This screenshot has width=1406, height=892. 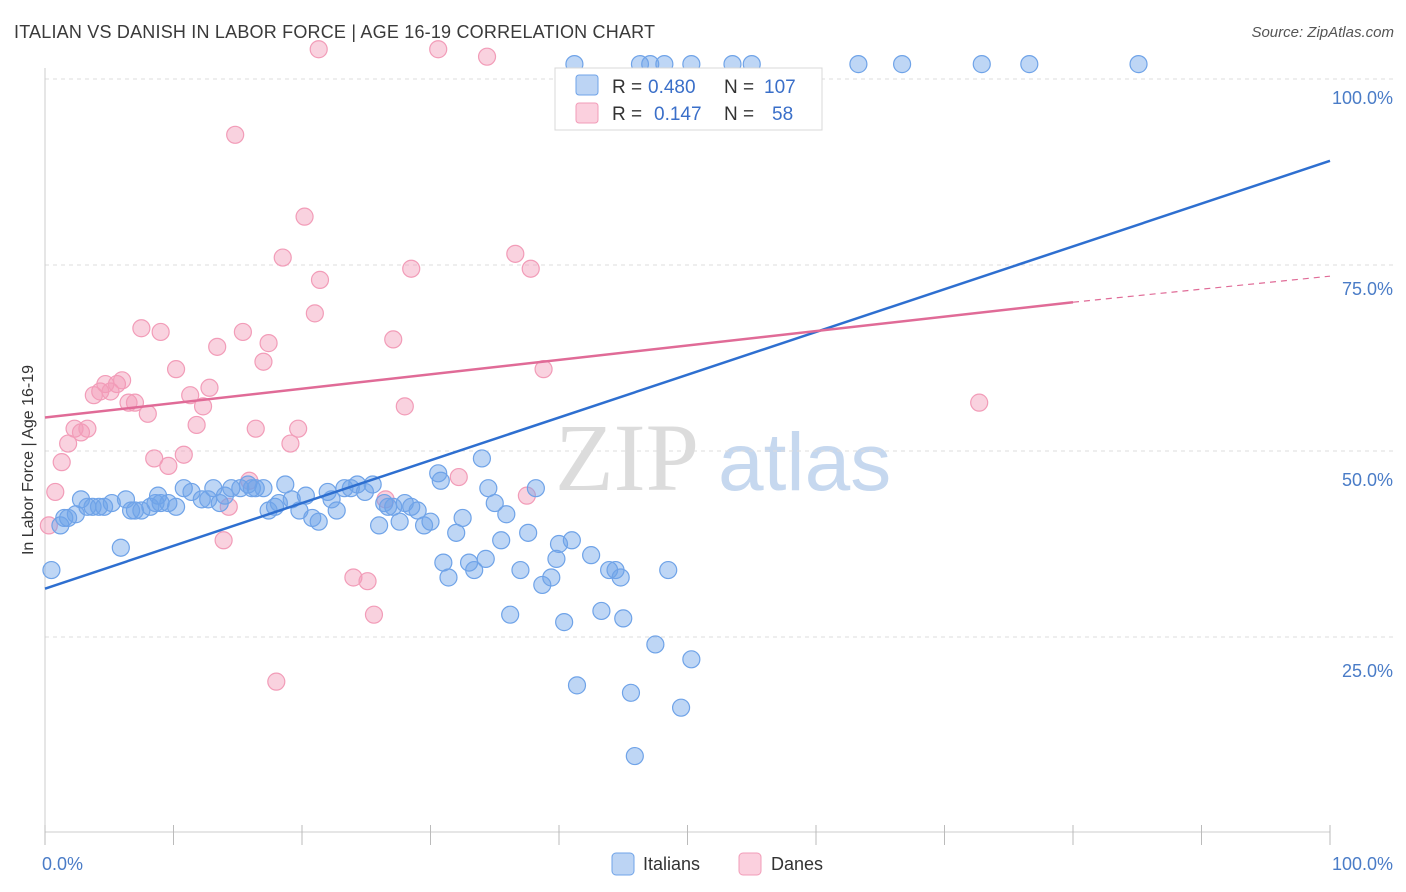 I want to click on legend-n-value-danes: 58, so click(x=782, y=114).